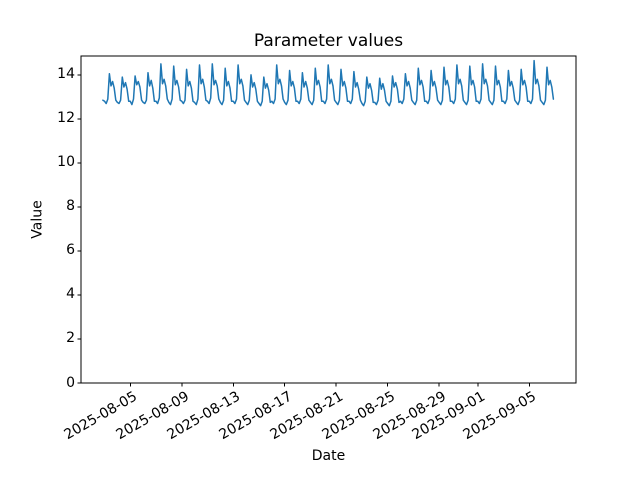  I want to click on y-tick-label: 2, so click(70, 338).